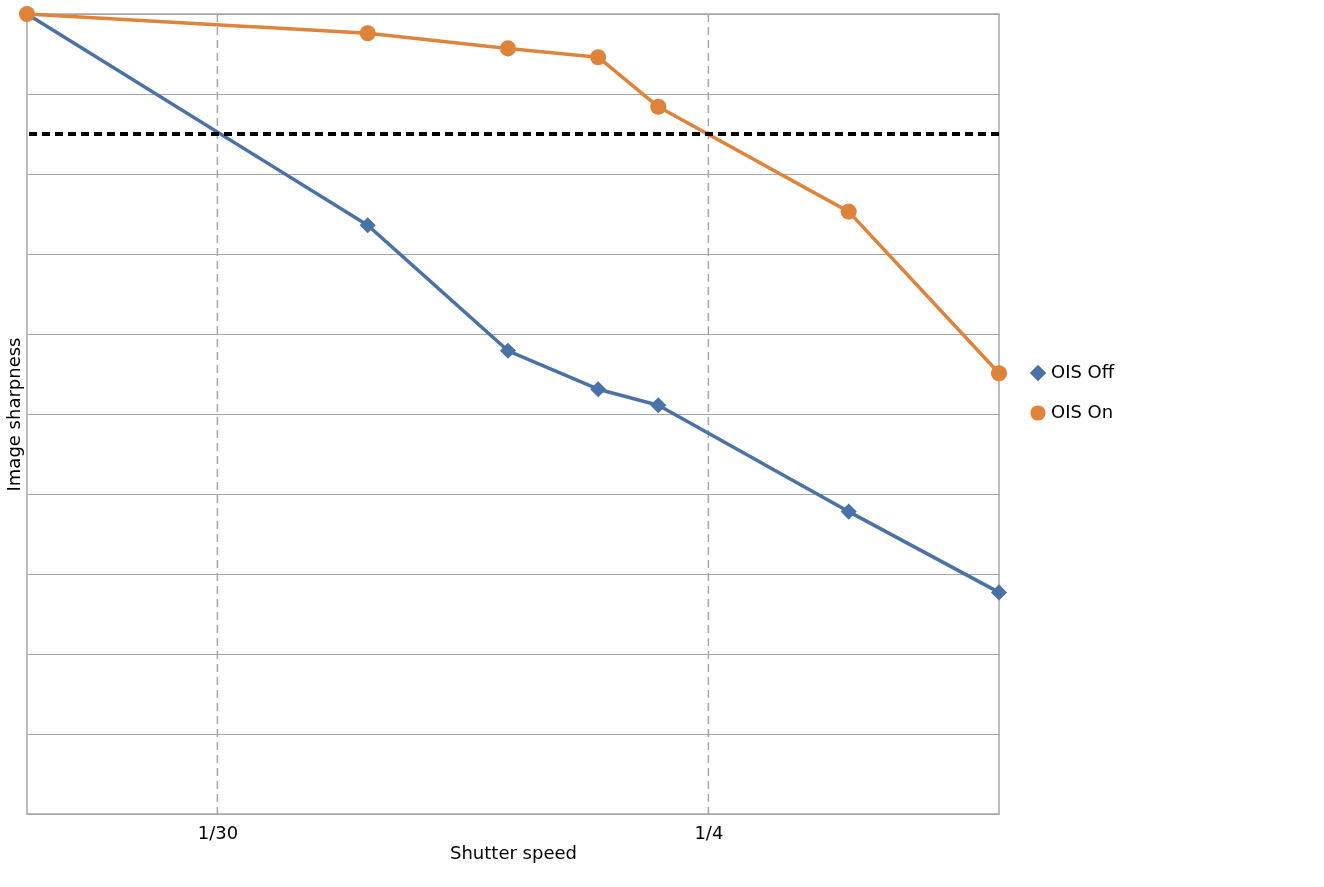  What do you see at coordinates (1083, 371) in the screenshot?
I see `legend-label: OIS Off` at bounding box center [1083, 371].